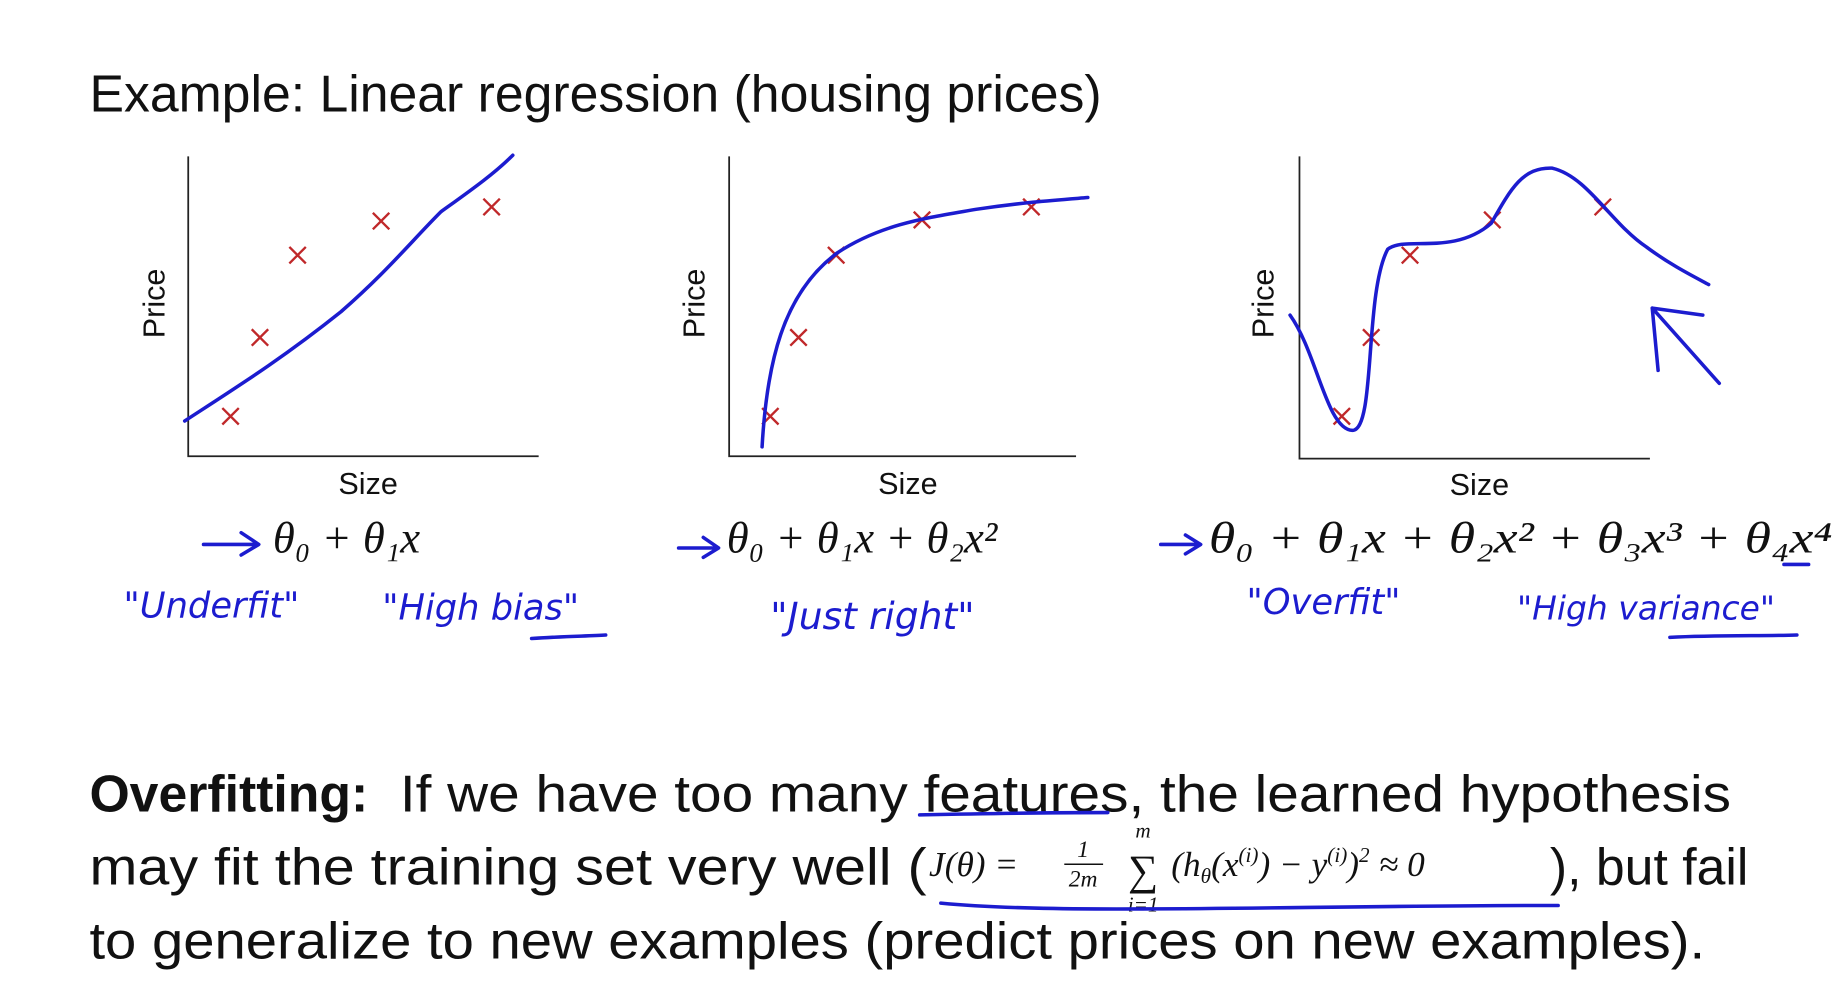  I want to click on term: ≈ 0, so click(1402, 864).